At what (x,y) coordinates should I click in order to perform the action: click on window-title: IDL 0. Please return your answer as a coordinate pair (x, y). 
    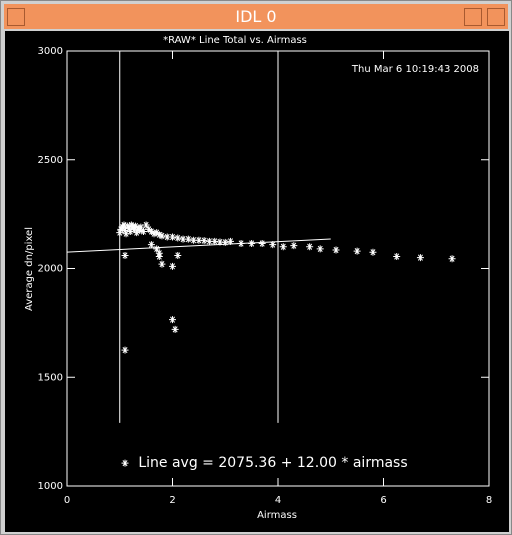
    Looking at the image, I should click on (256, 16).